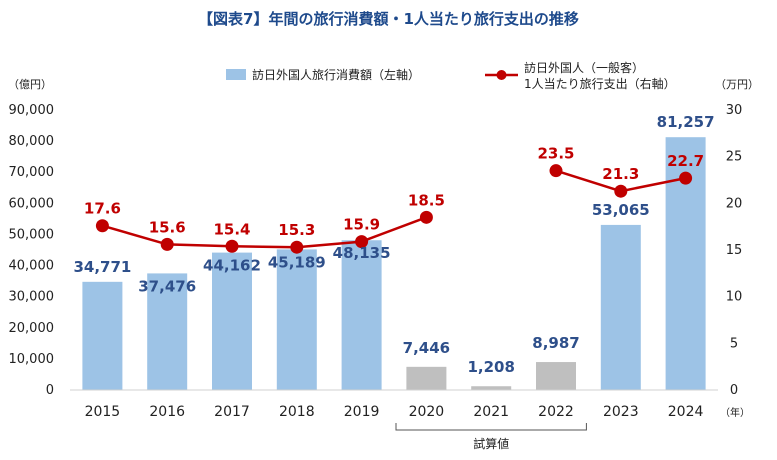 The width and height of the screenshot is (777, 460). Describe the element at coordinates (102, 209) in the screenshot. I see `line-value-label: 17.6` at that location.